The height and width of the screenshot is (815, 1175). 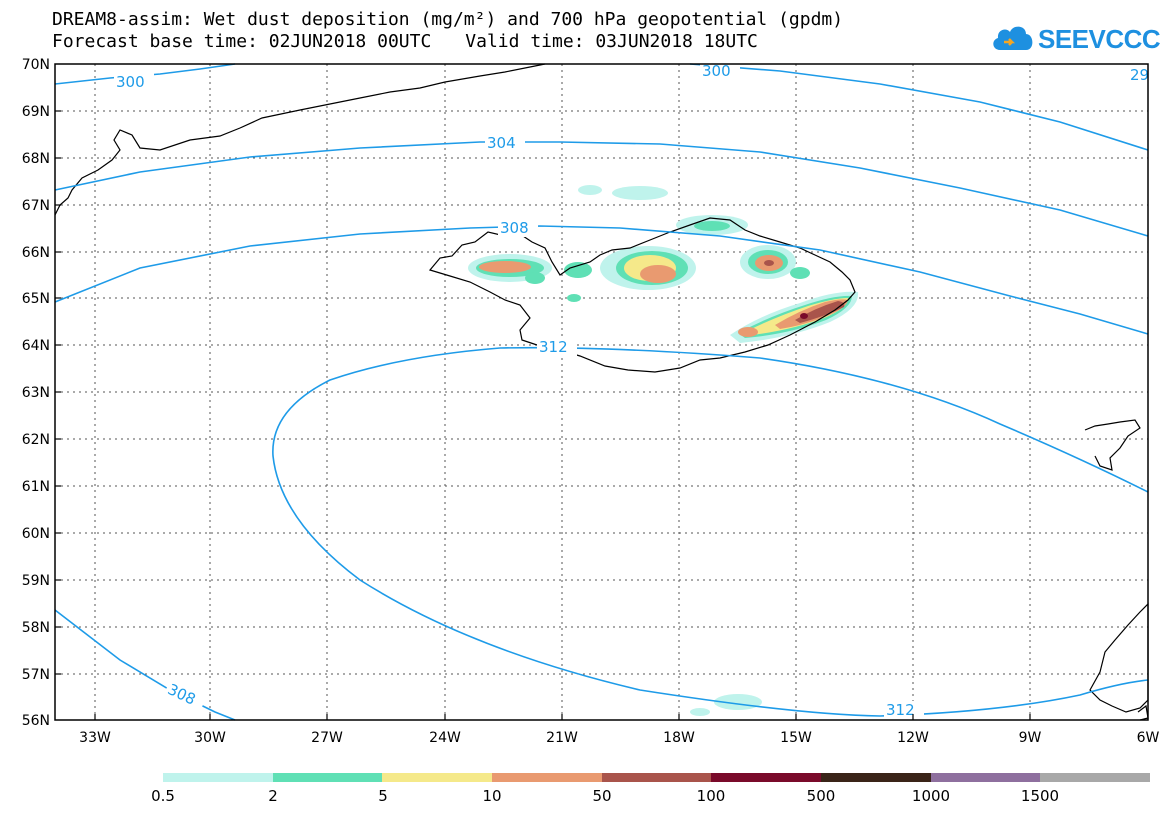 I want to click on legend-label: 100, so click(x=711, y=796).